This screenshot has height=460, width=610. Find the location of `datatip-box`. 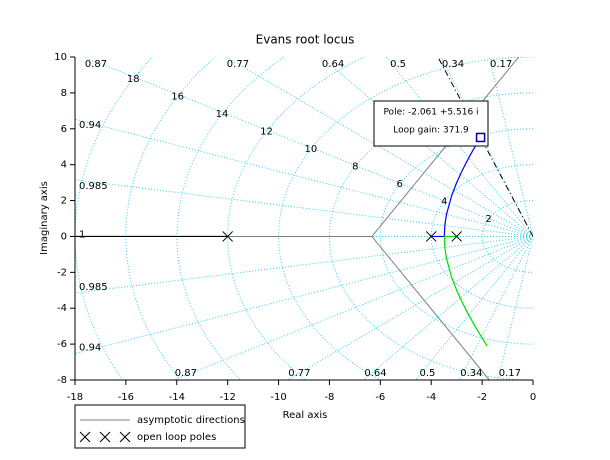

datatip-box is located at coordinates (431, 123).